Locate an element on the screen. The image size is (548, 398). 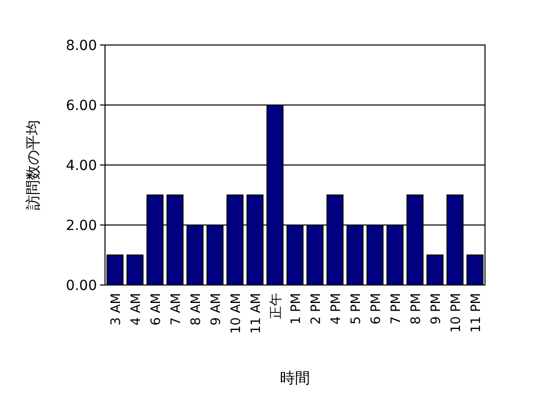
x-tick-label: 5 PM is located at coordinates (356, 308).